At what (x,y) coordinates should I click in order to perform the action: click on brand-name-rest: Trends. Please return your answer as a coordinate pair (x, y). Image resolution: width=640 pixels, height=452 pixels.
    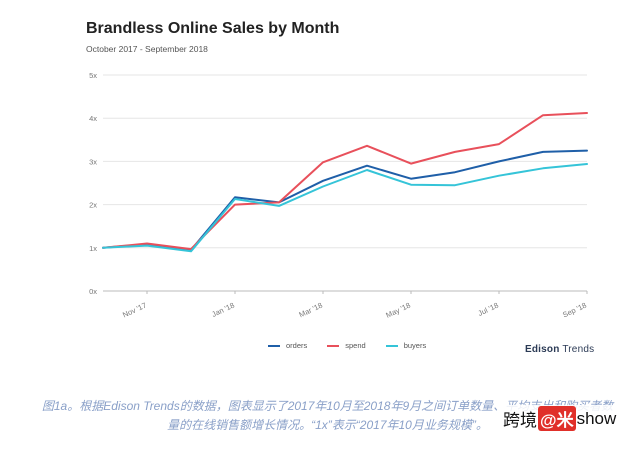
    Looking at the image, I should click on (577, 349).